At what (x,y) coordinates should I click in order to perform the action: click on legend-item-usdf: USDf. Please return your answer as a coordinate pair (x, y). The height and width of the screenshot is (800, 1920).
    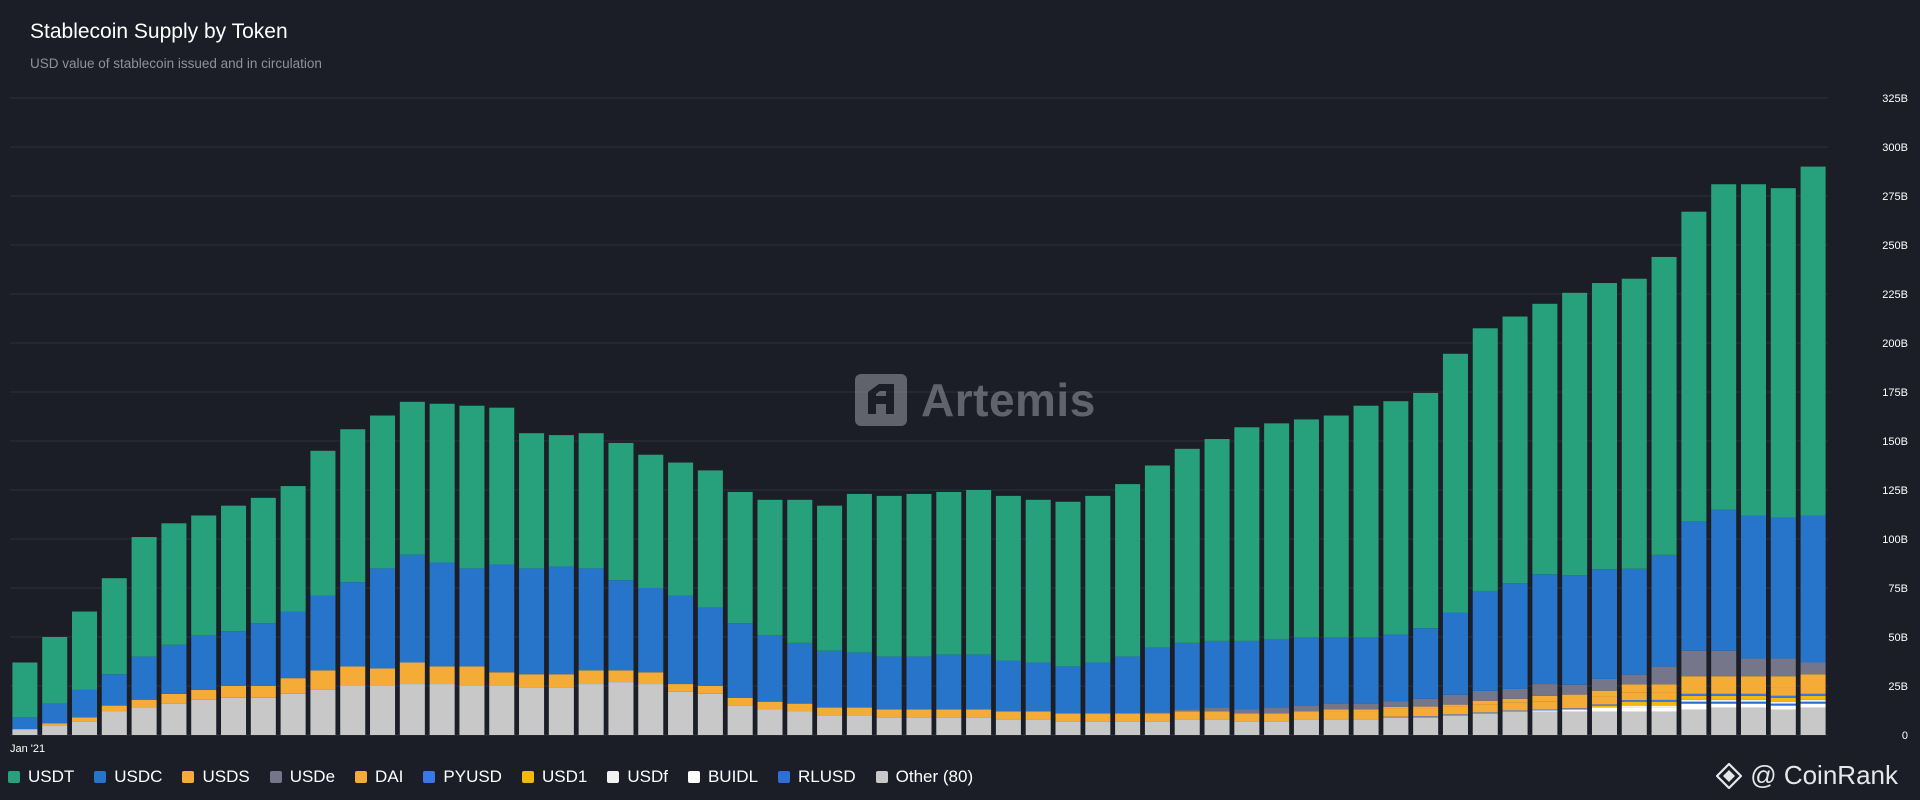
    Looking at the image, I should click on (637, 777).